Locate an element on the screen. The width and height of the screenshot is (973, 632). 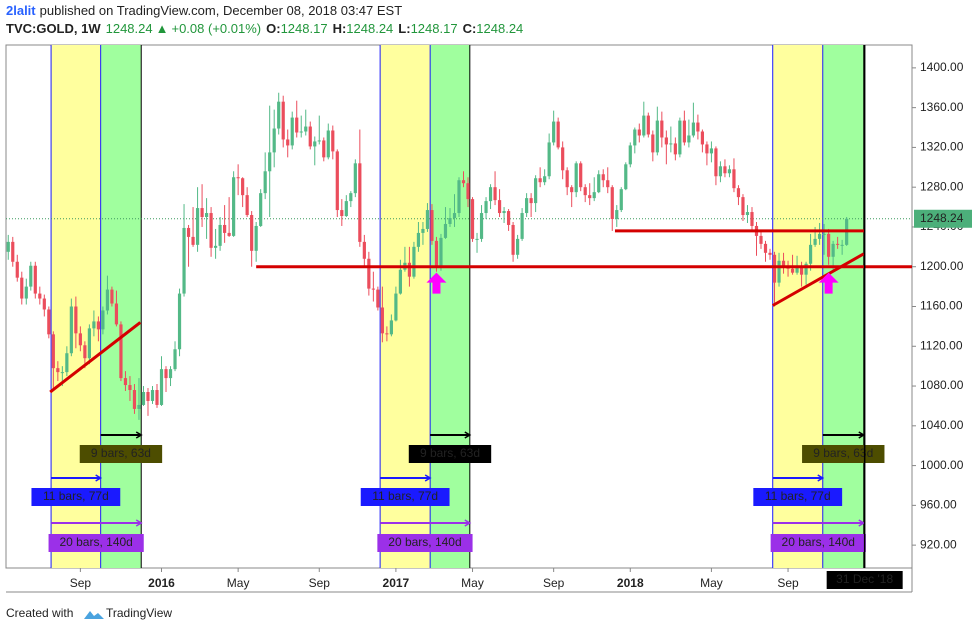
range-band-first is located at coordinates (797, 306).